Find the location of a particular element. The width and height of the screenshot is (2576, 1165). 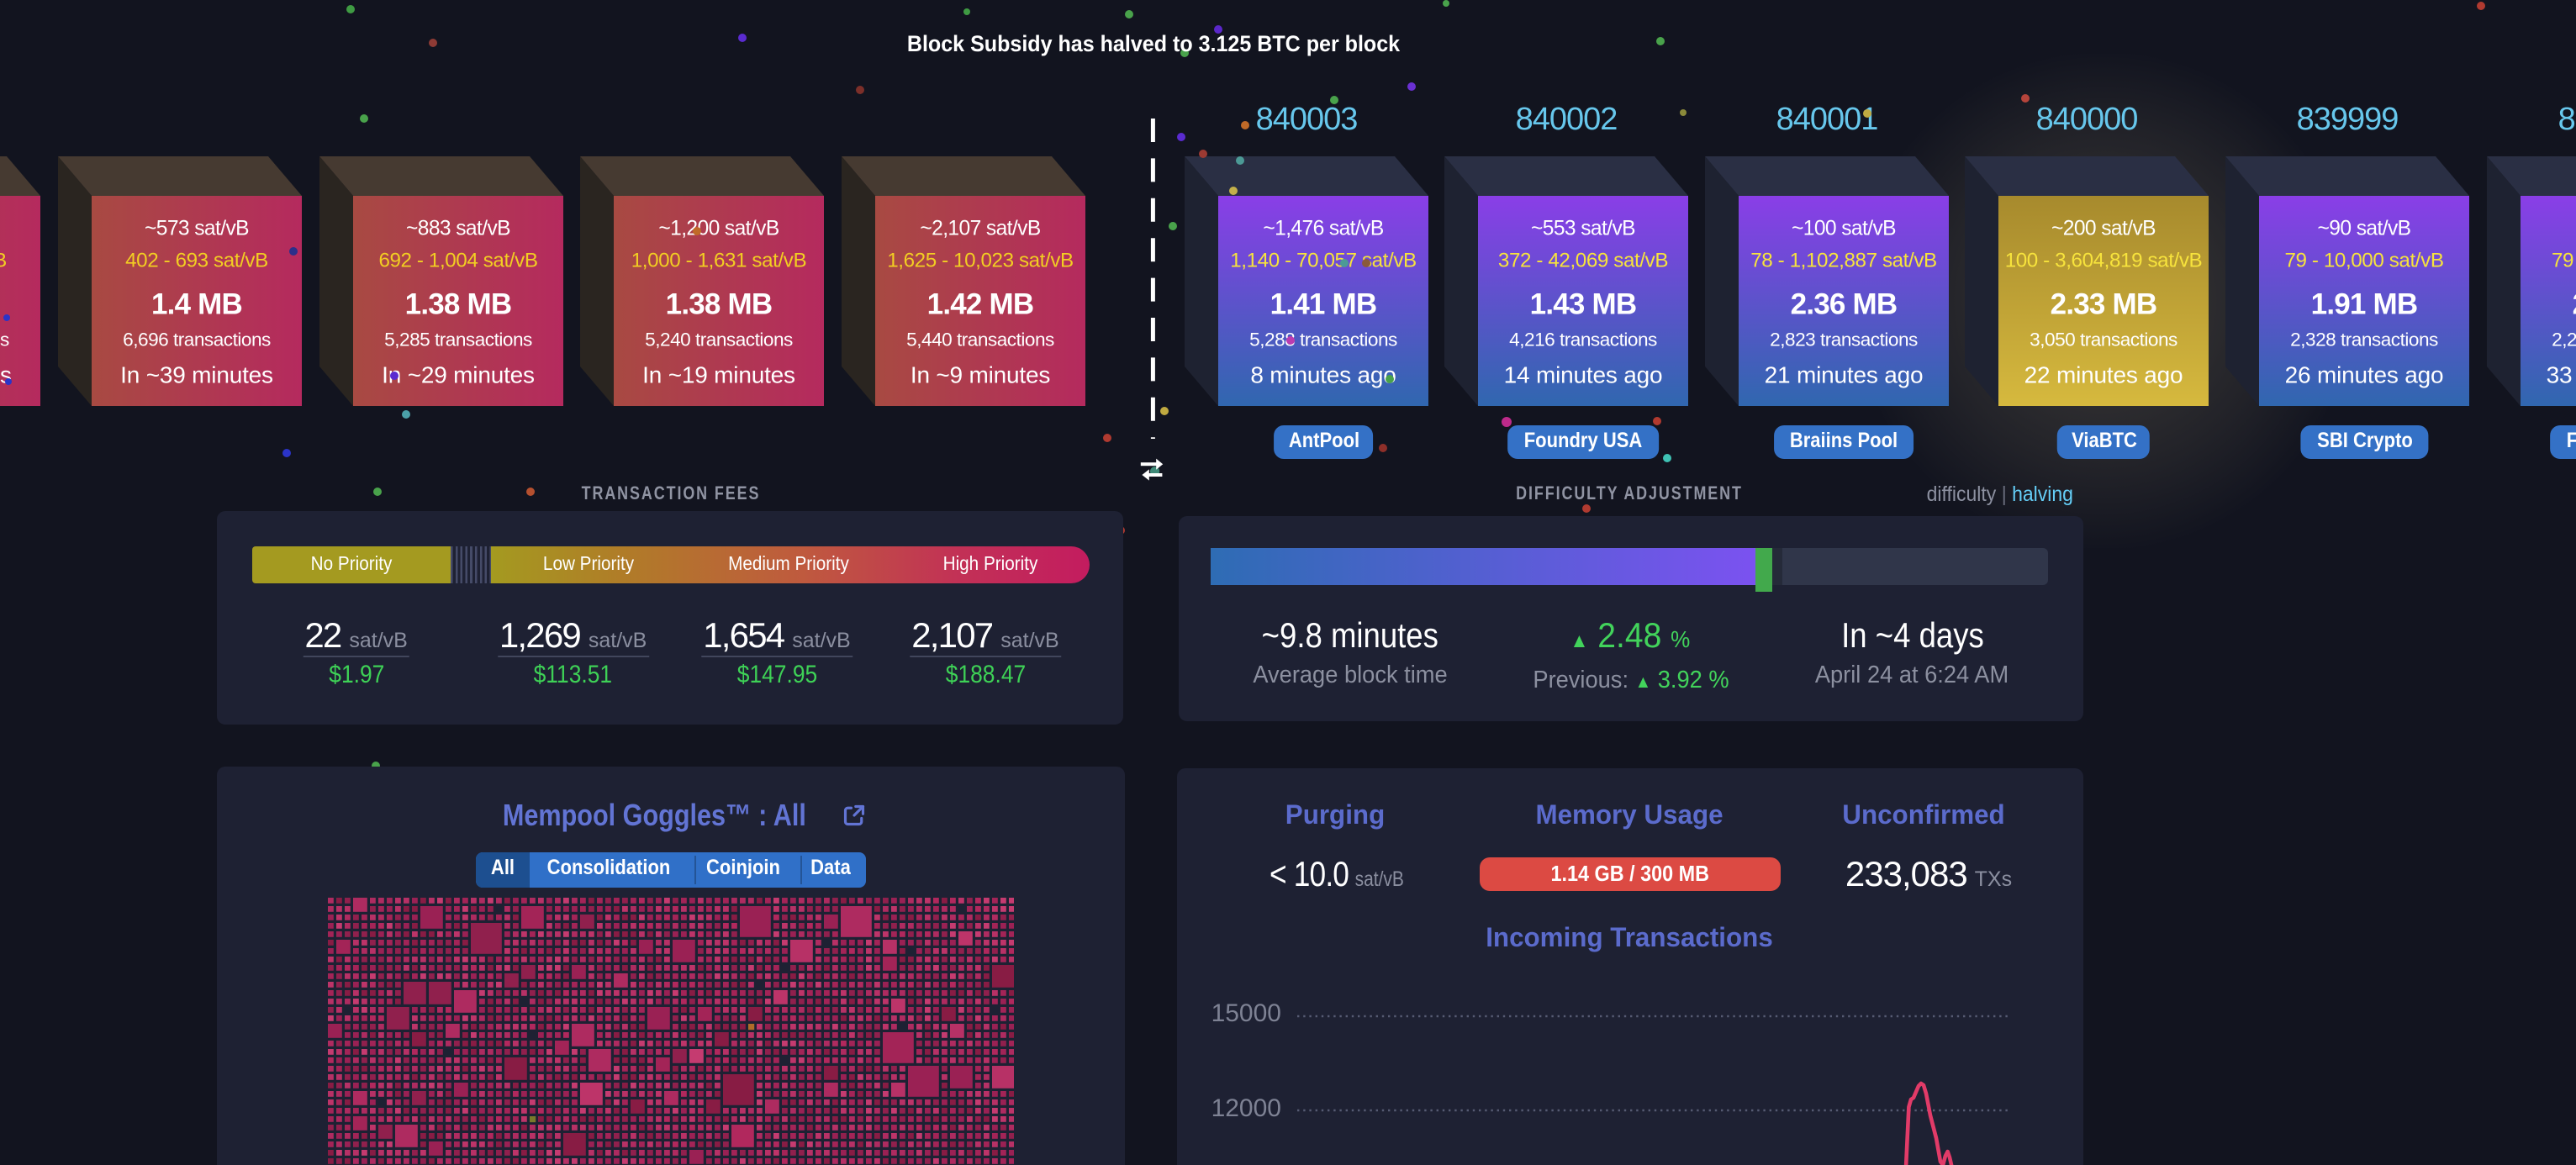

svg-text: 2.05 MB is located at coordinates (2575, 304).